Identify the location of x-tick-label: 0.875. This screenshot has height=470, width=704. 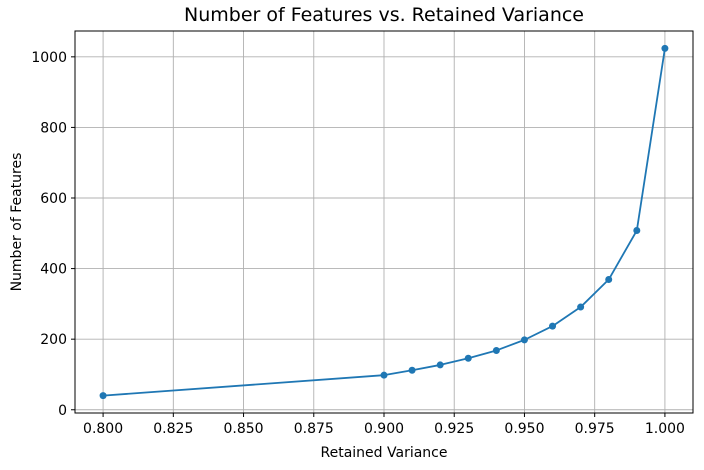
(314, 429).